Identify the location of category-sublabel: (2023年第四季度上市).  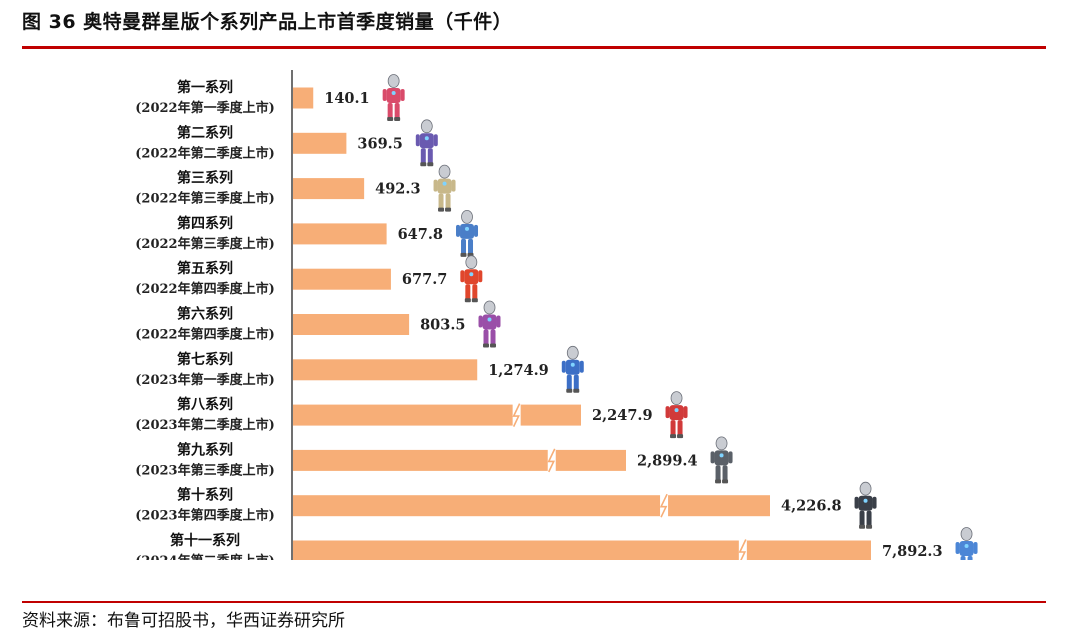
(204, 516).